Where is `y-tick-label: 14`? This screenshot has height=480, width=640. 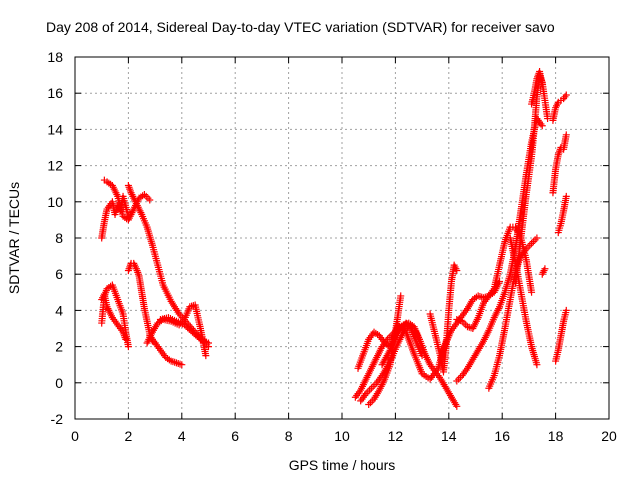
y-tick-label: 14 is located at coordinates (55, 129).